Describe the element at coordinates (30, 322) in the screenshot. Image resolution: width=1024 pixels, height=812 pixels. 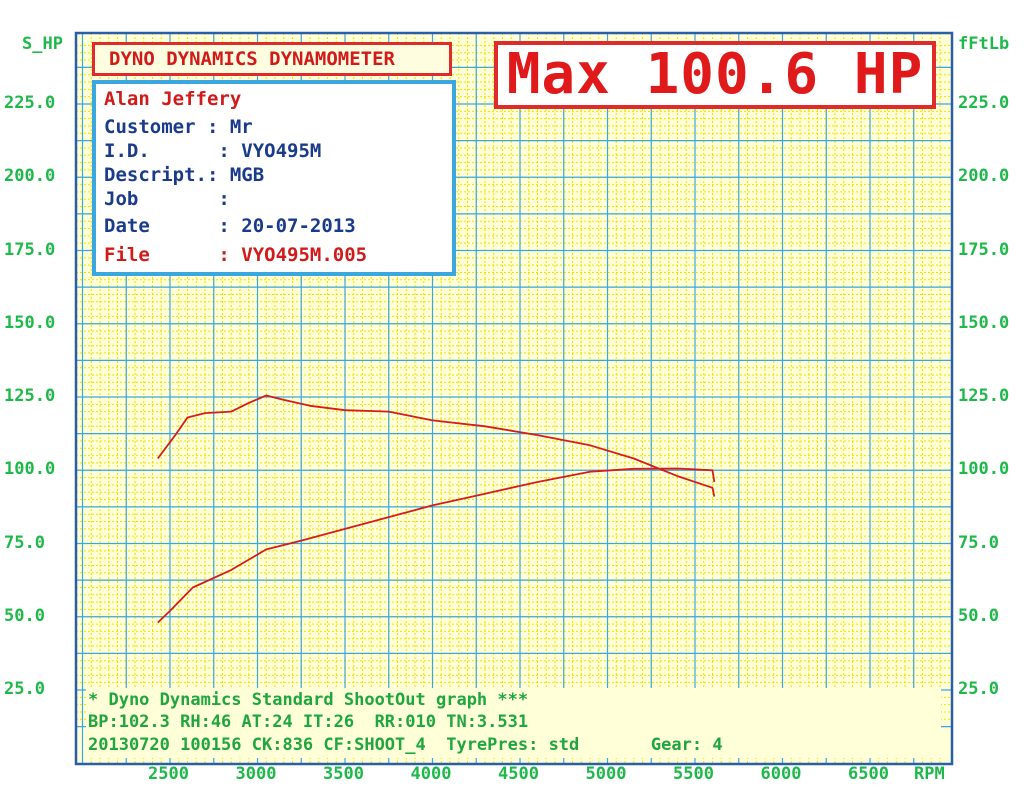
I see `y-tick-left: 150.0` at that location.